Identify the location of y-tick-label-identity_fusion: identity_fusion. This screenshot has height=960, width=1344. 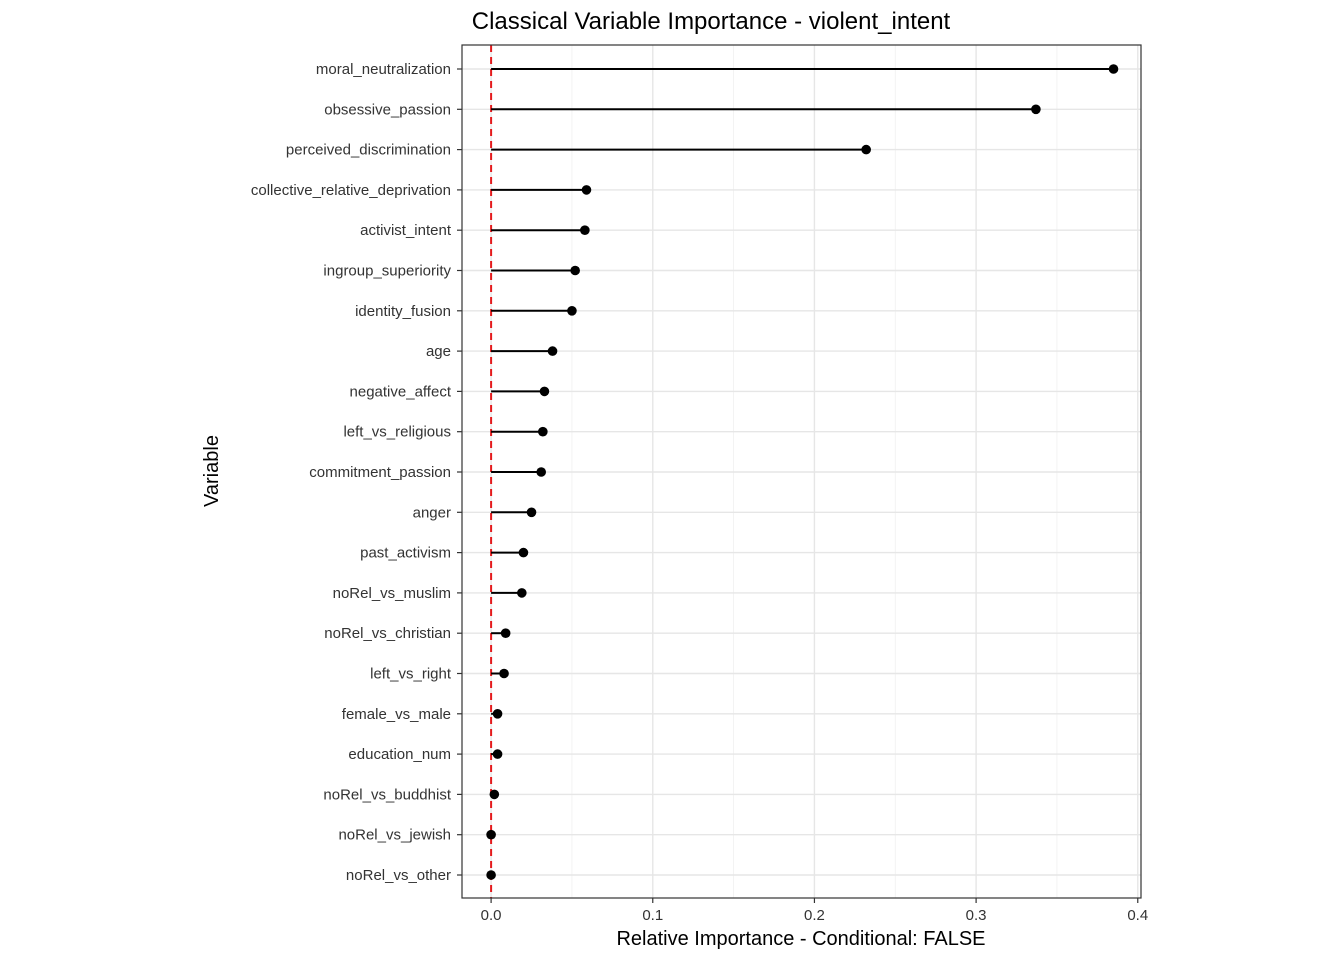
(403, 311).